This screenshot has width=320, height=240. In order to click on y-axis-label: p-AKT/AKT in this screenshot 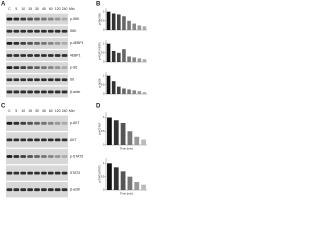, I will do `click(100, 128)`.